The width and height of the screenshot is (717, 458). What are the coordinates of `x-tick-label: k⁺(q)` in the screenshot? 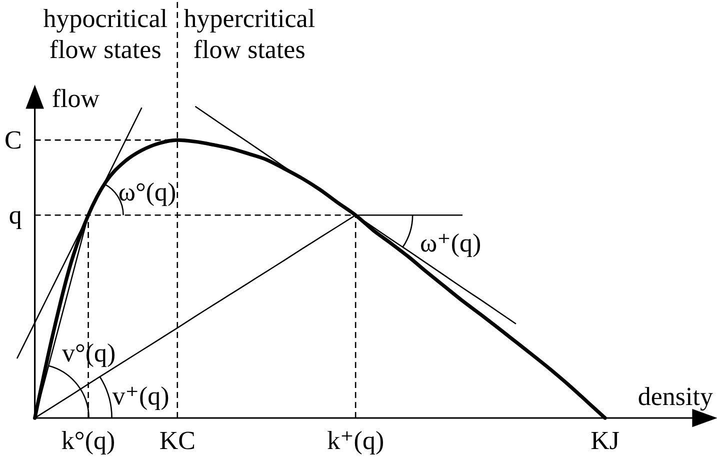 It's located at (355, 440).